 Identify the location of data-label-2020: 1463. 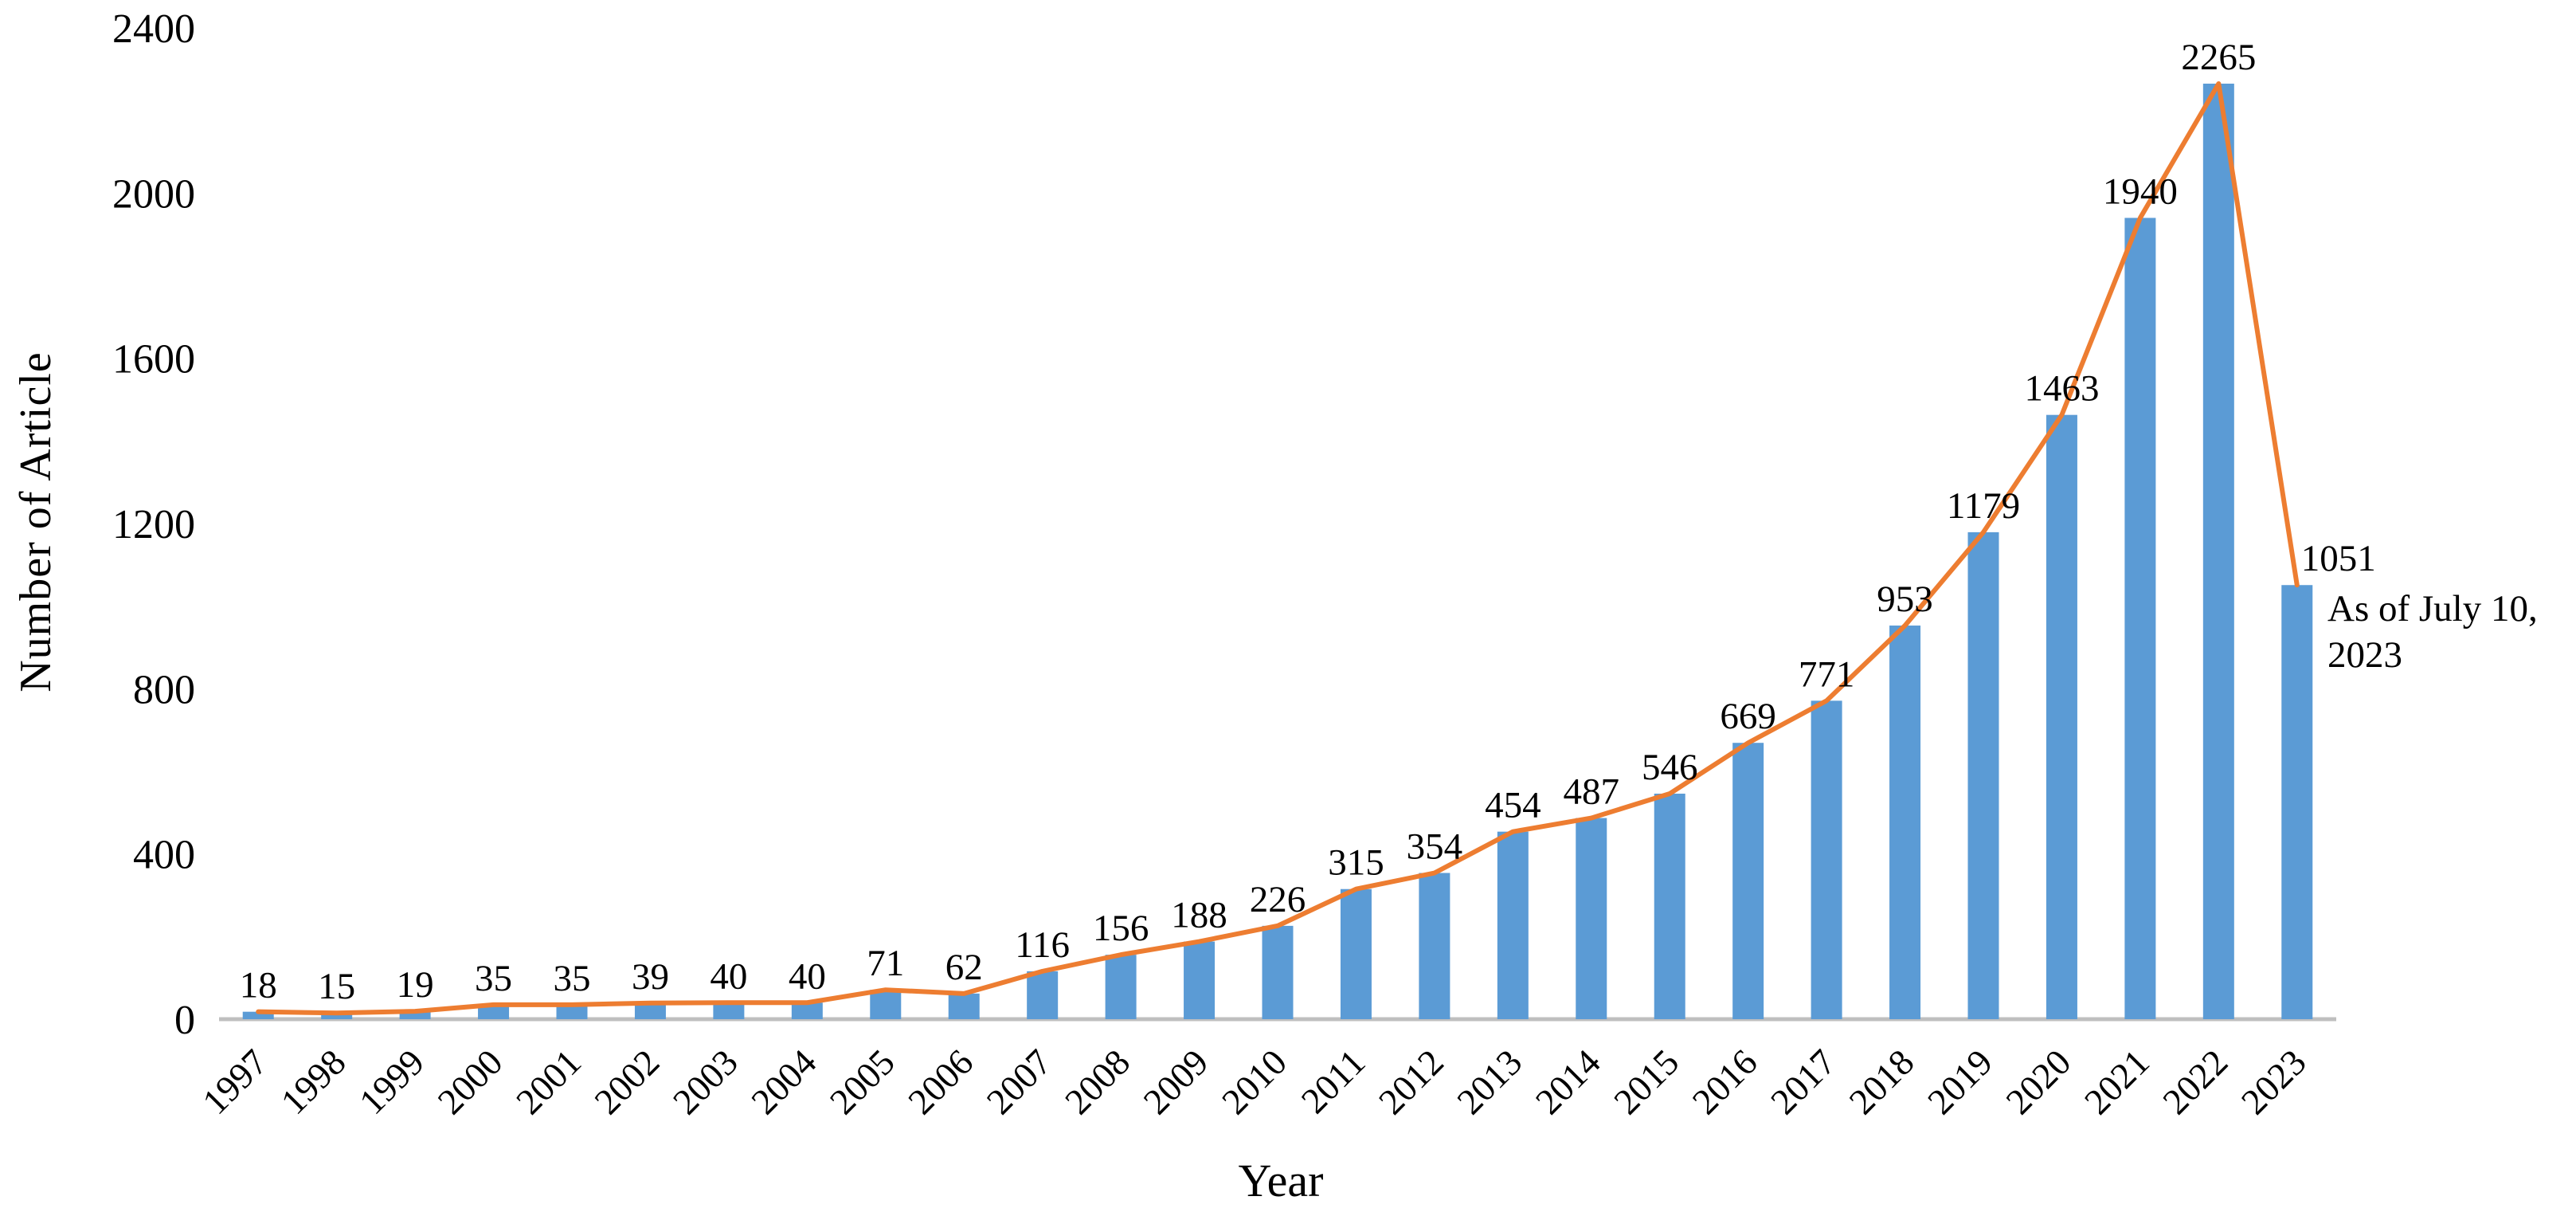
(2061, 389).